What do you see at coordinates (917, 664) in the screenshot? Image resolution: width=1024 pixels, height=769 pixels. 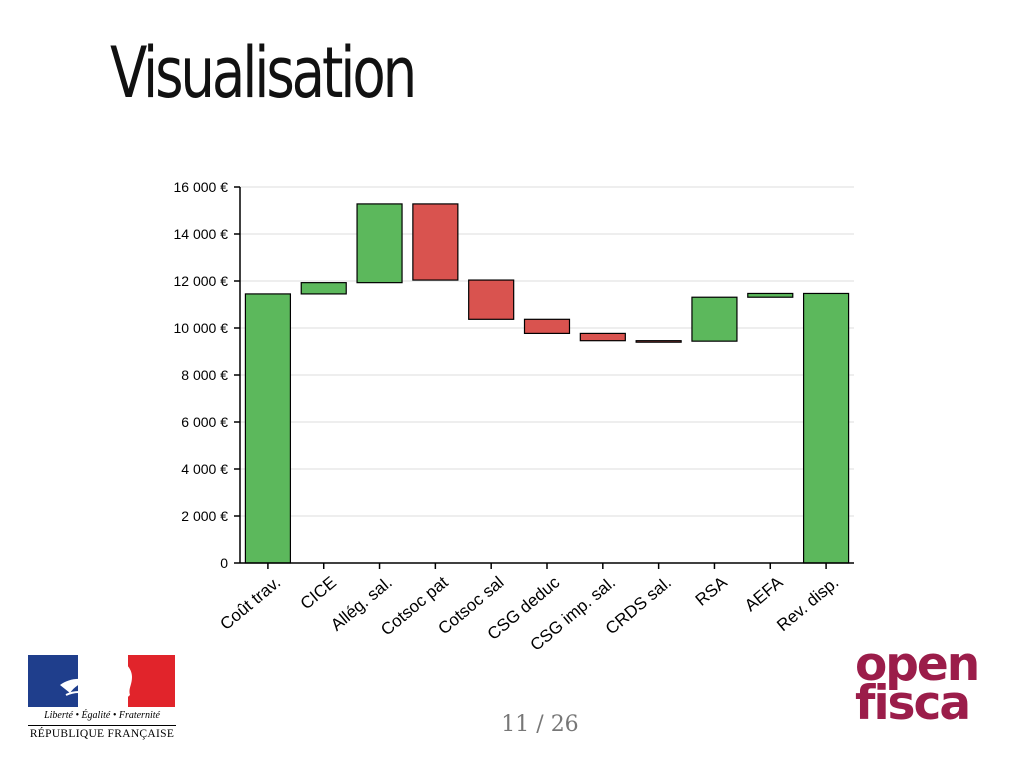 I see `openfisca-logo-line1: open` at bounding box center [917, 664].